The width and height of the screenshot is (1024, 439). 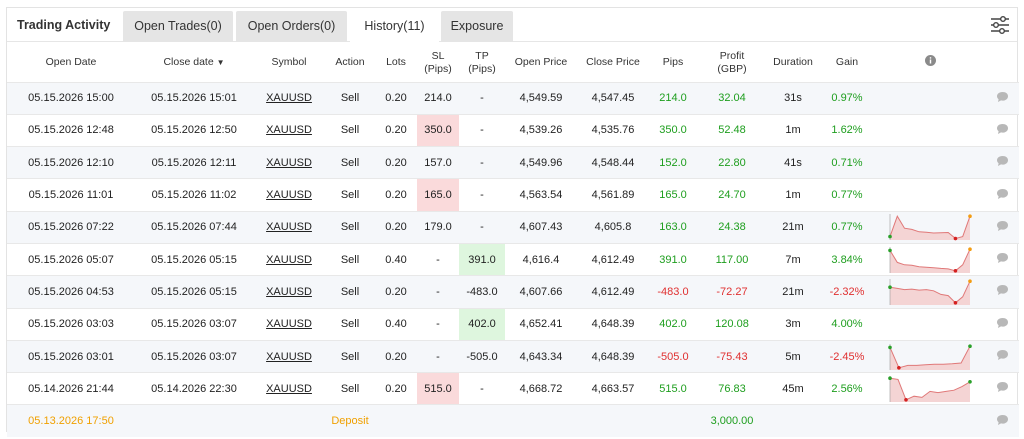 What do you see at coordinates (847, 324) in the screenshot?
I see `cell-gain: 4.00%` at bounding box center [847, 324].